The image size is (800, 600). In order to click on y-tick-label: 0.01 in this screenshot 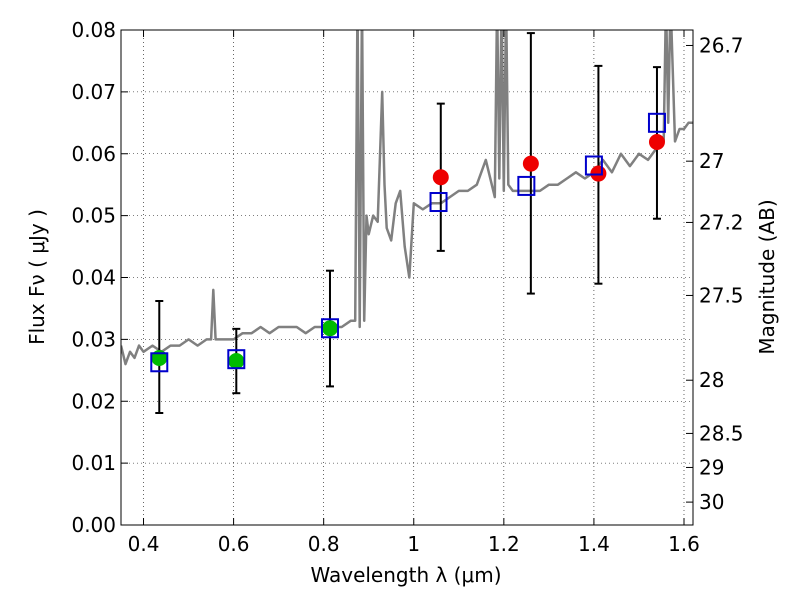, I will do `click(93, 463)`.